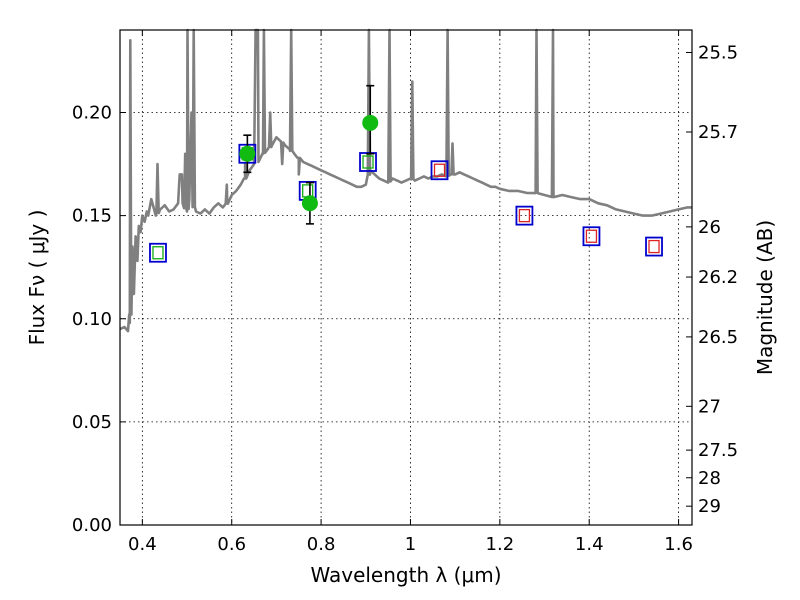 The image size is (800, 600). What do you see at coordinates (92, 216) in the screenshot?
I see `y-tick-label: 0.15` at bounding box center [92, 216].